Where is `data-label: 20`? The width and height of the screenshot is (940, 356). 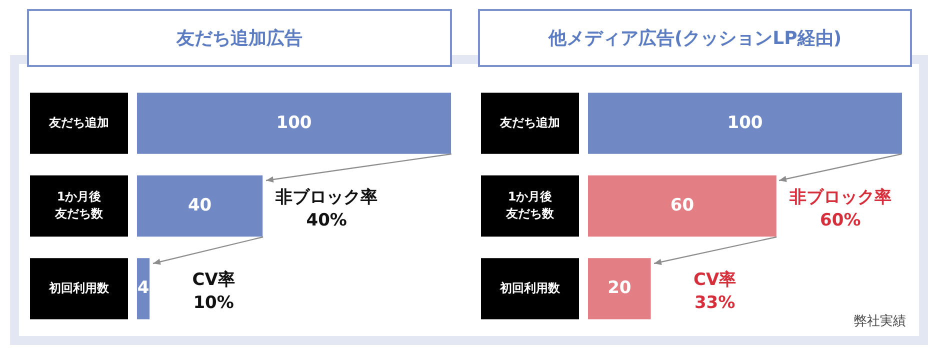 data-label: 20 is located at coordinates (620, 288).